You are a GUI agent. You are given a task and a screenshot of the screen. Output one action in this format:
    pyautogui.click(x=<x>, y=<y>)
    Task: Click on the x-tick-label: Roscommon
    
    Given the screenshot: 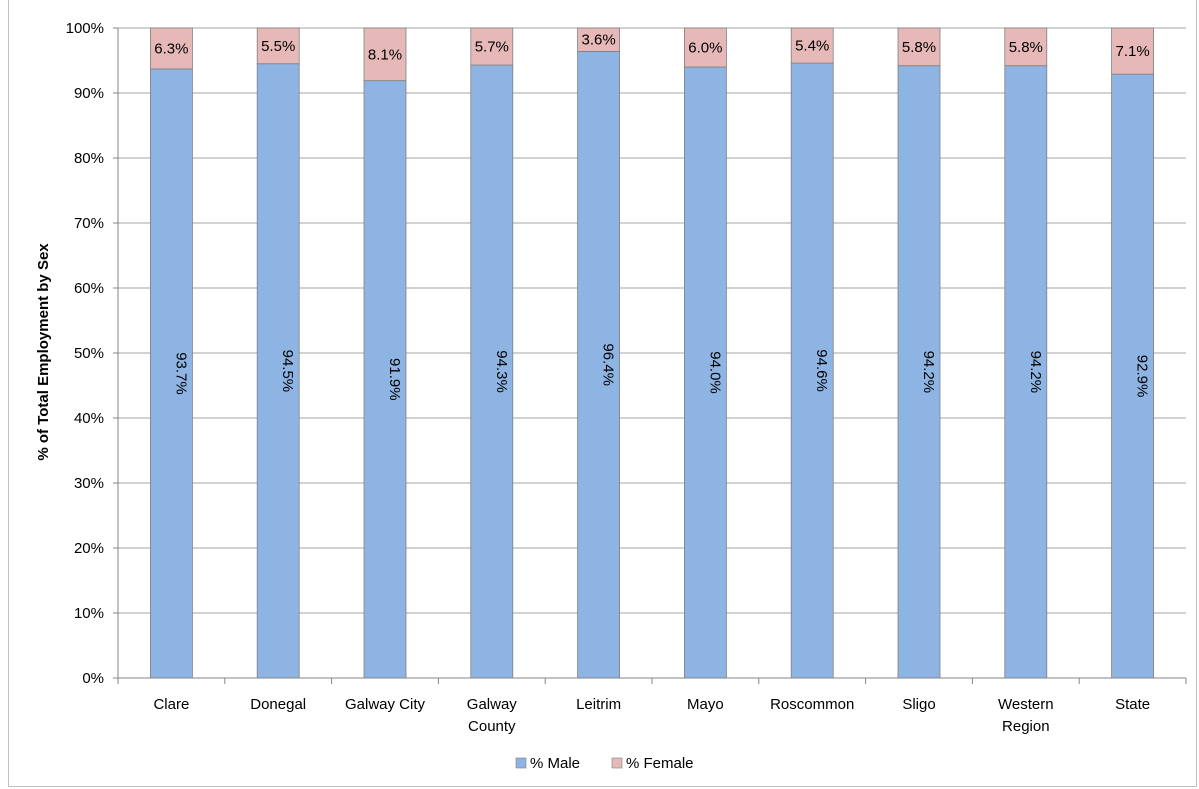 What is the action you would take?
    pyautogui.click(x=812, y=704)
    